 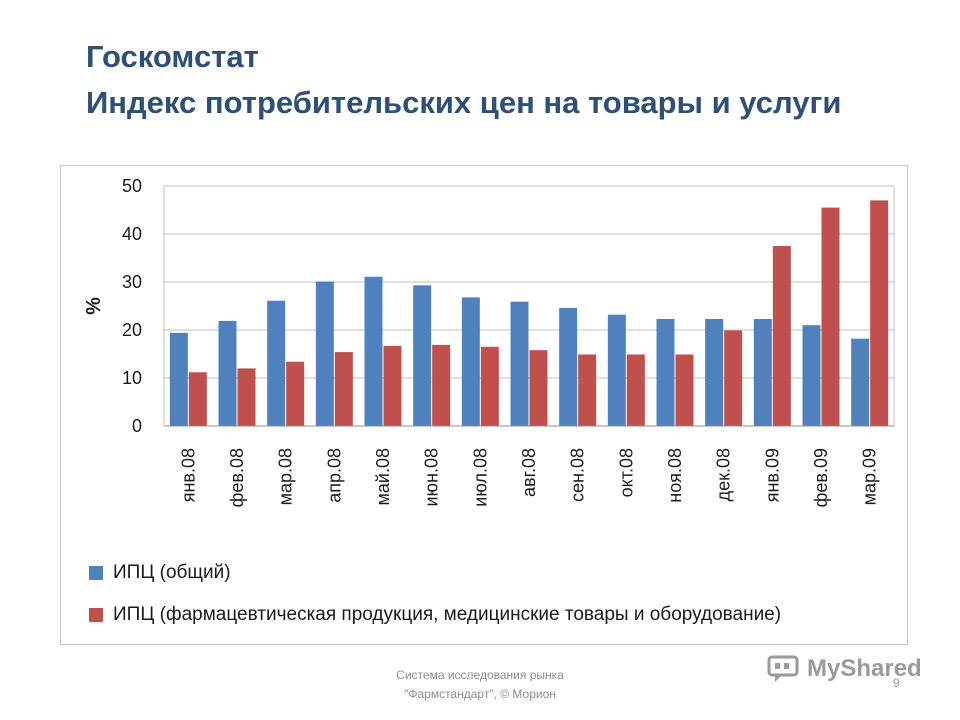 I want to click on y-tick-label: 30, so click(x=132, y=282).